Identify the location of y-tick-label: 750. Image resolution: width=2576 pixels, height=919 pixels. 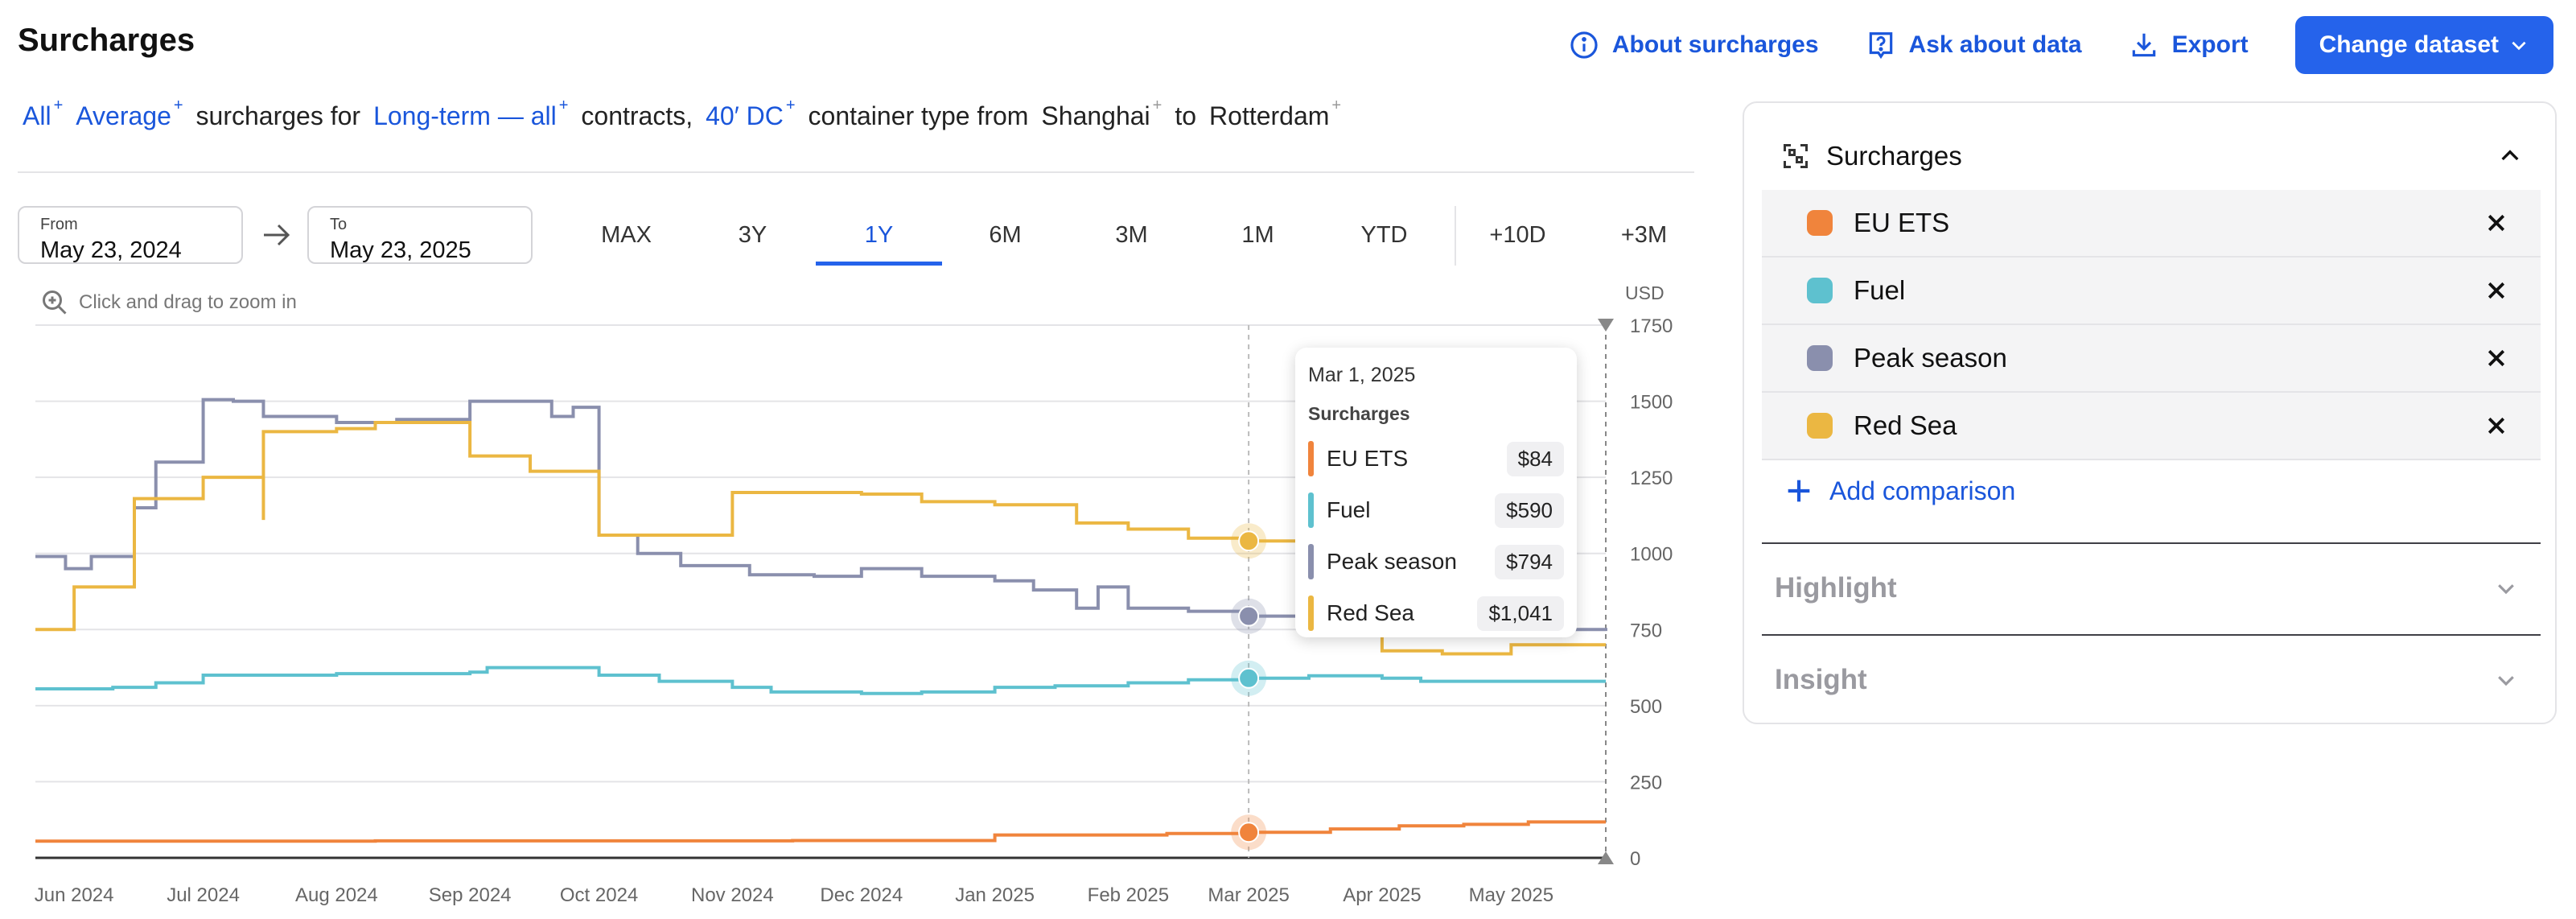
(1646, 630).